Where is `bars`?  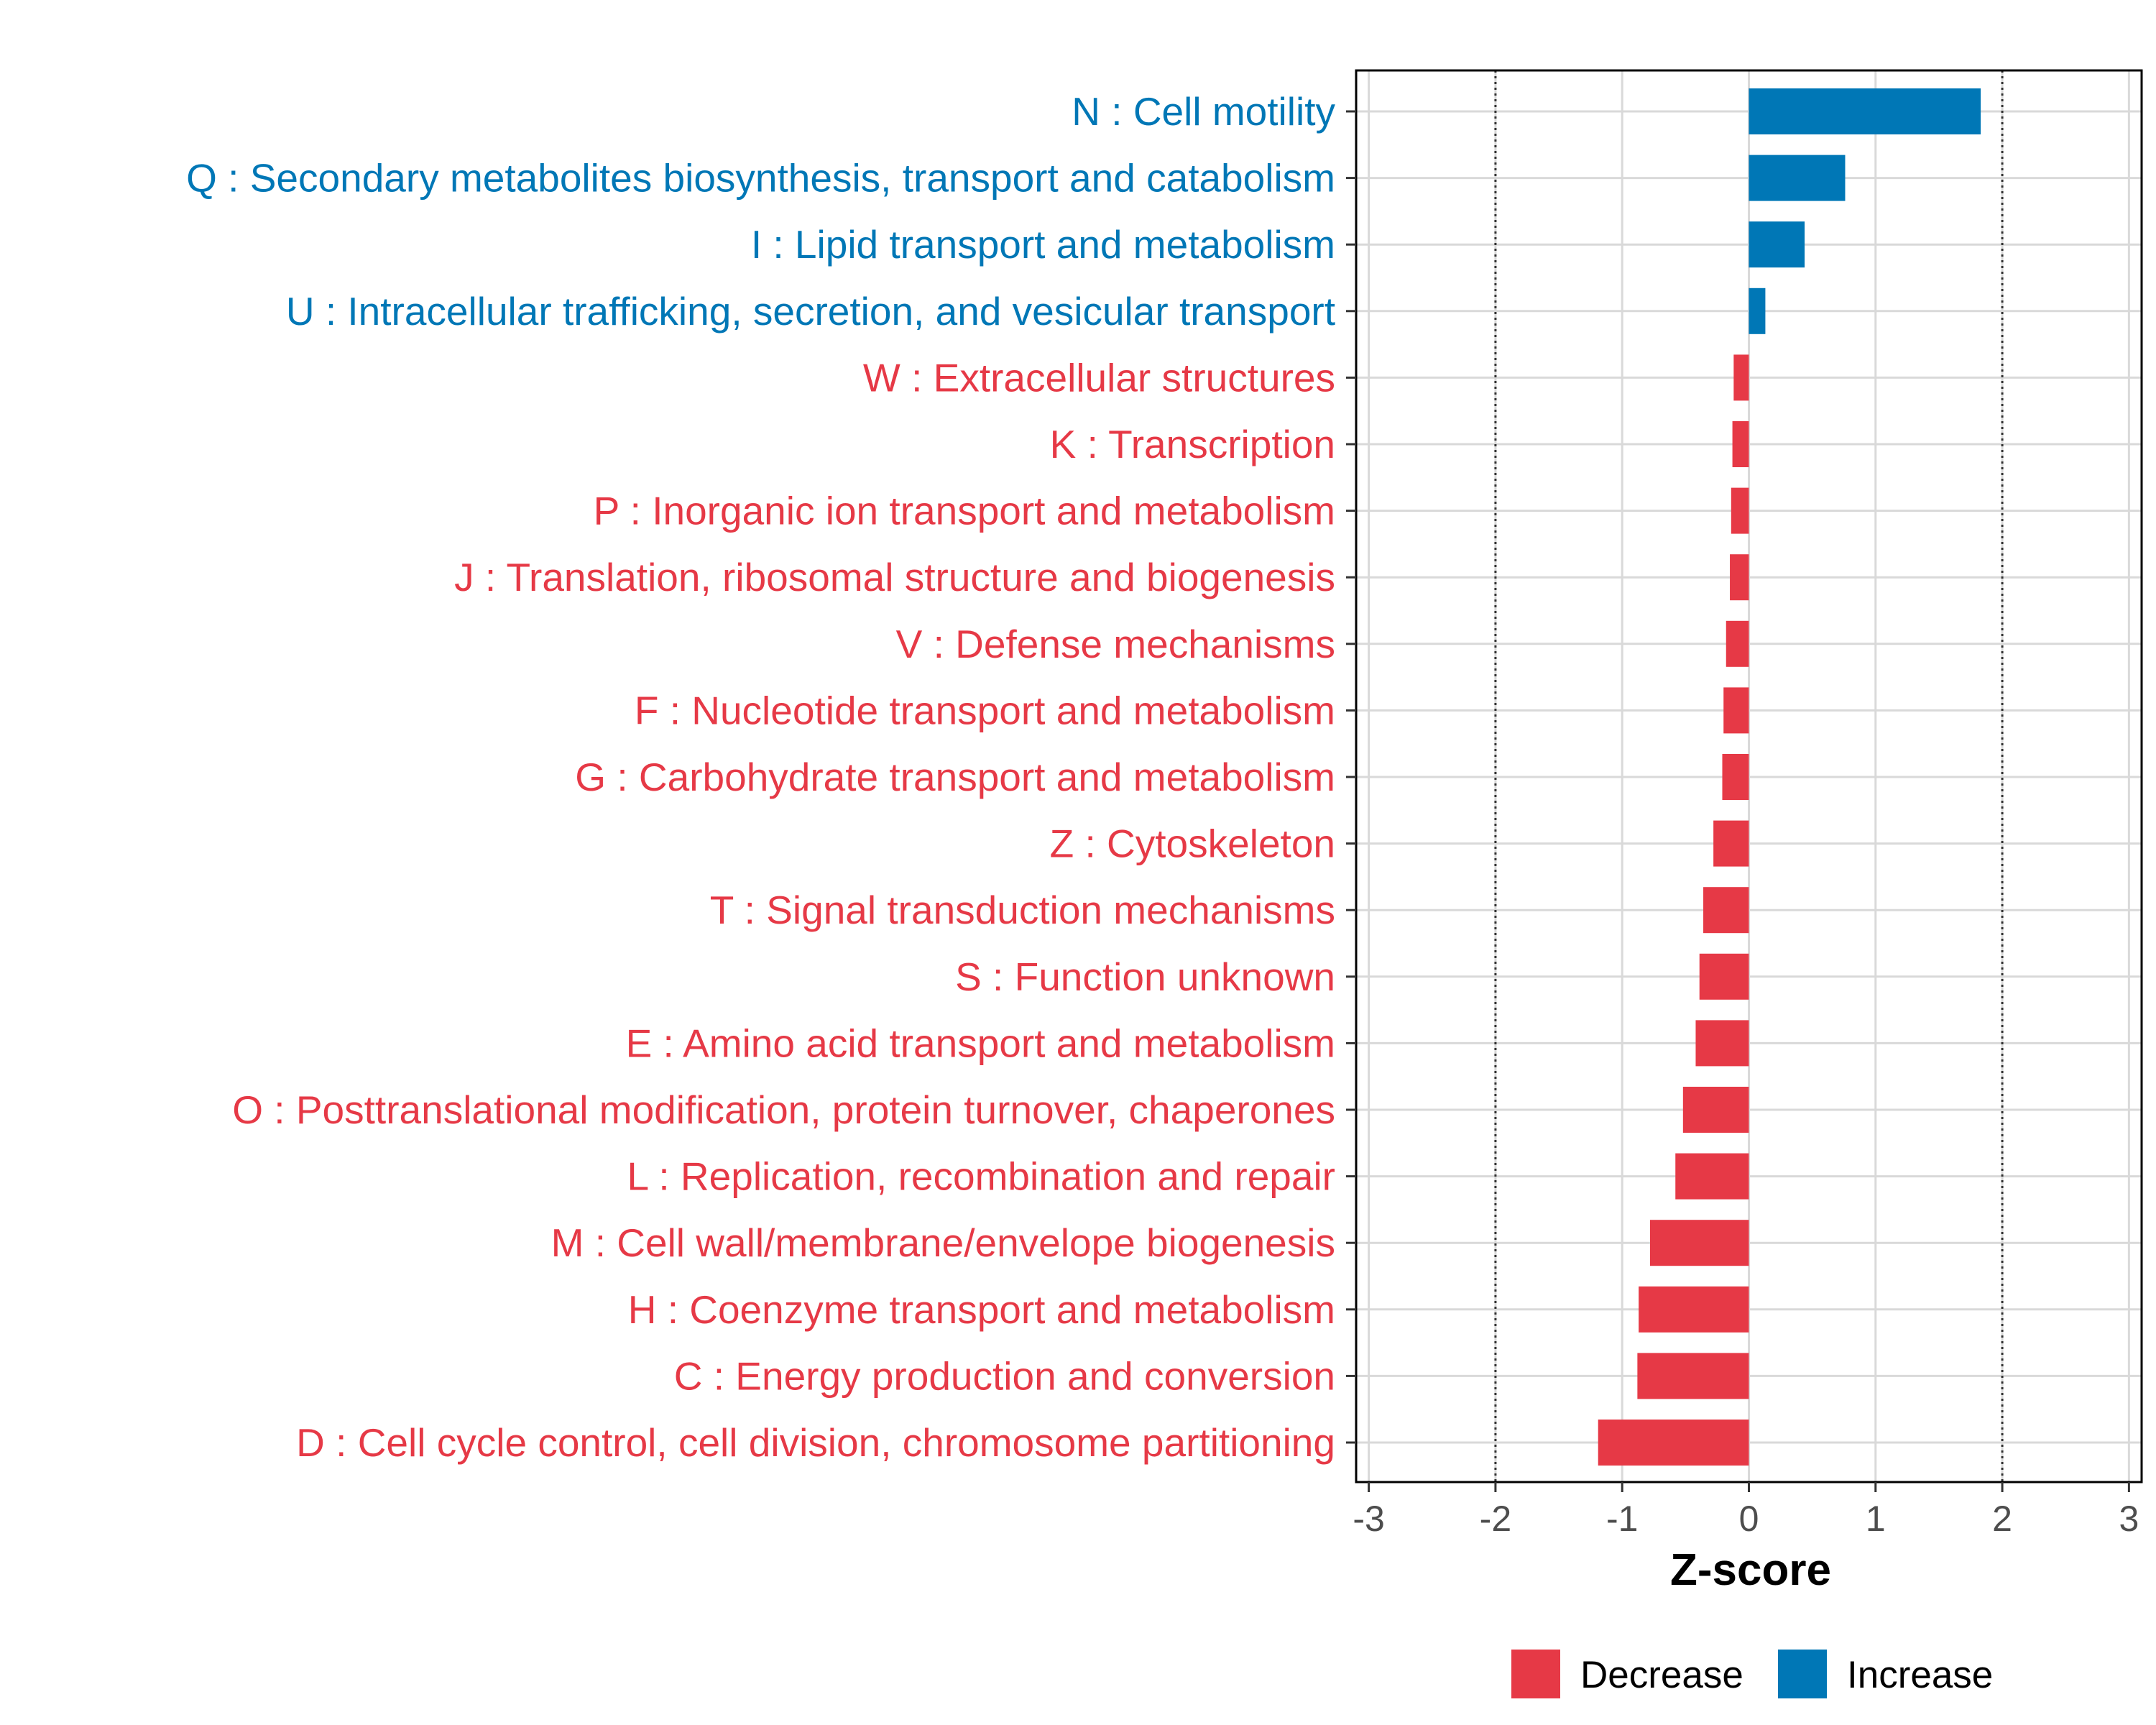 bars is located at coordinates (1790, 777).